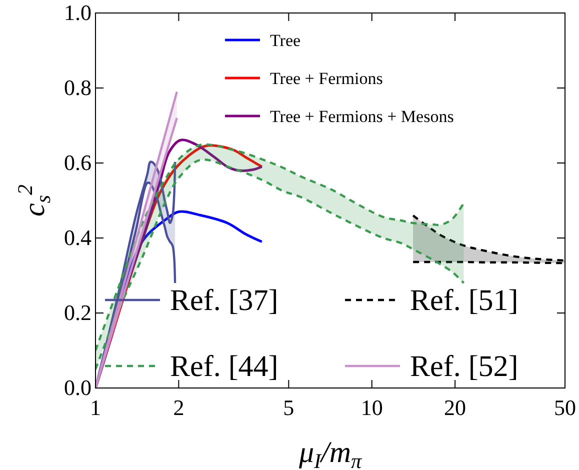  What do you see at coordinates (78, 237) in the screenshot?
I see `y-tick-label: 0.4` at bounding box center [78, 237].